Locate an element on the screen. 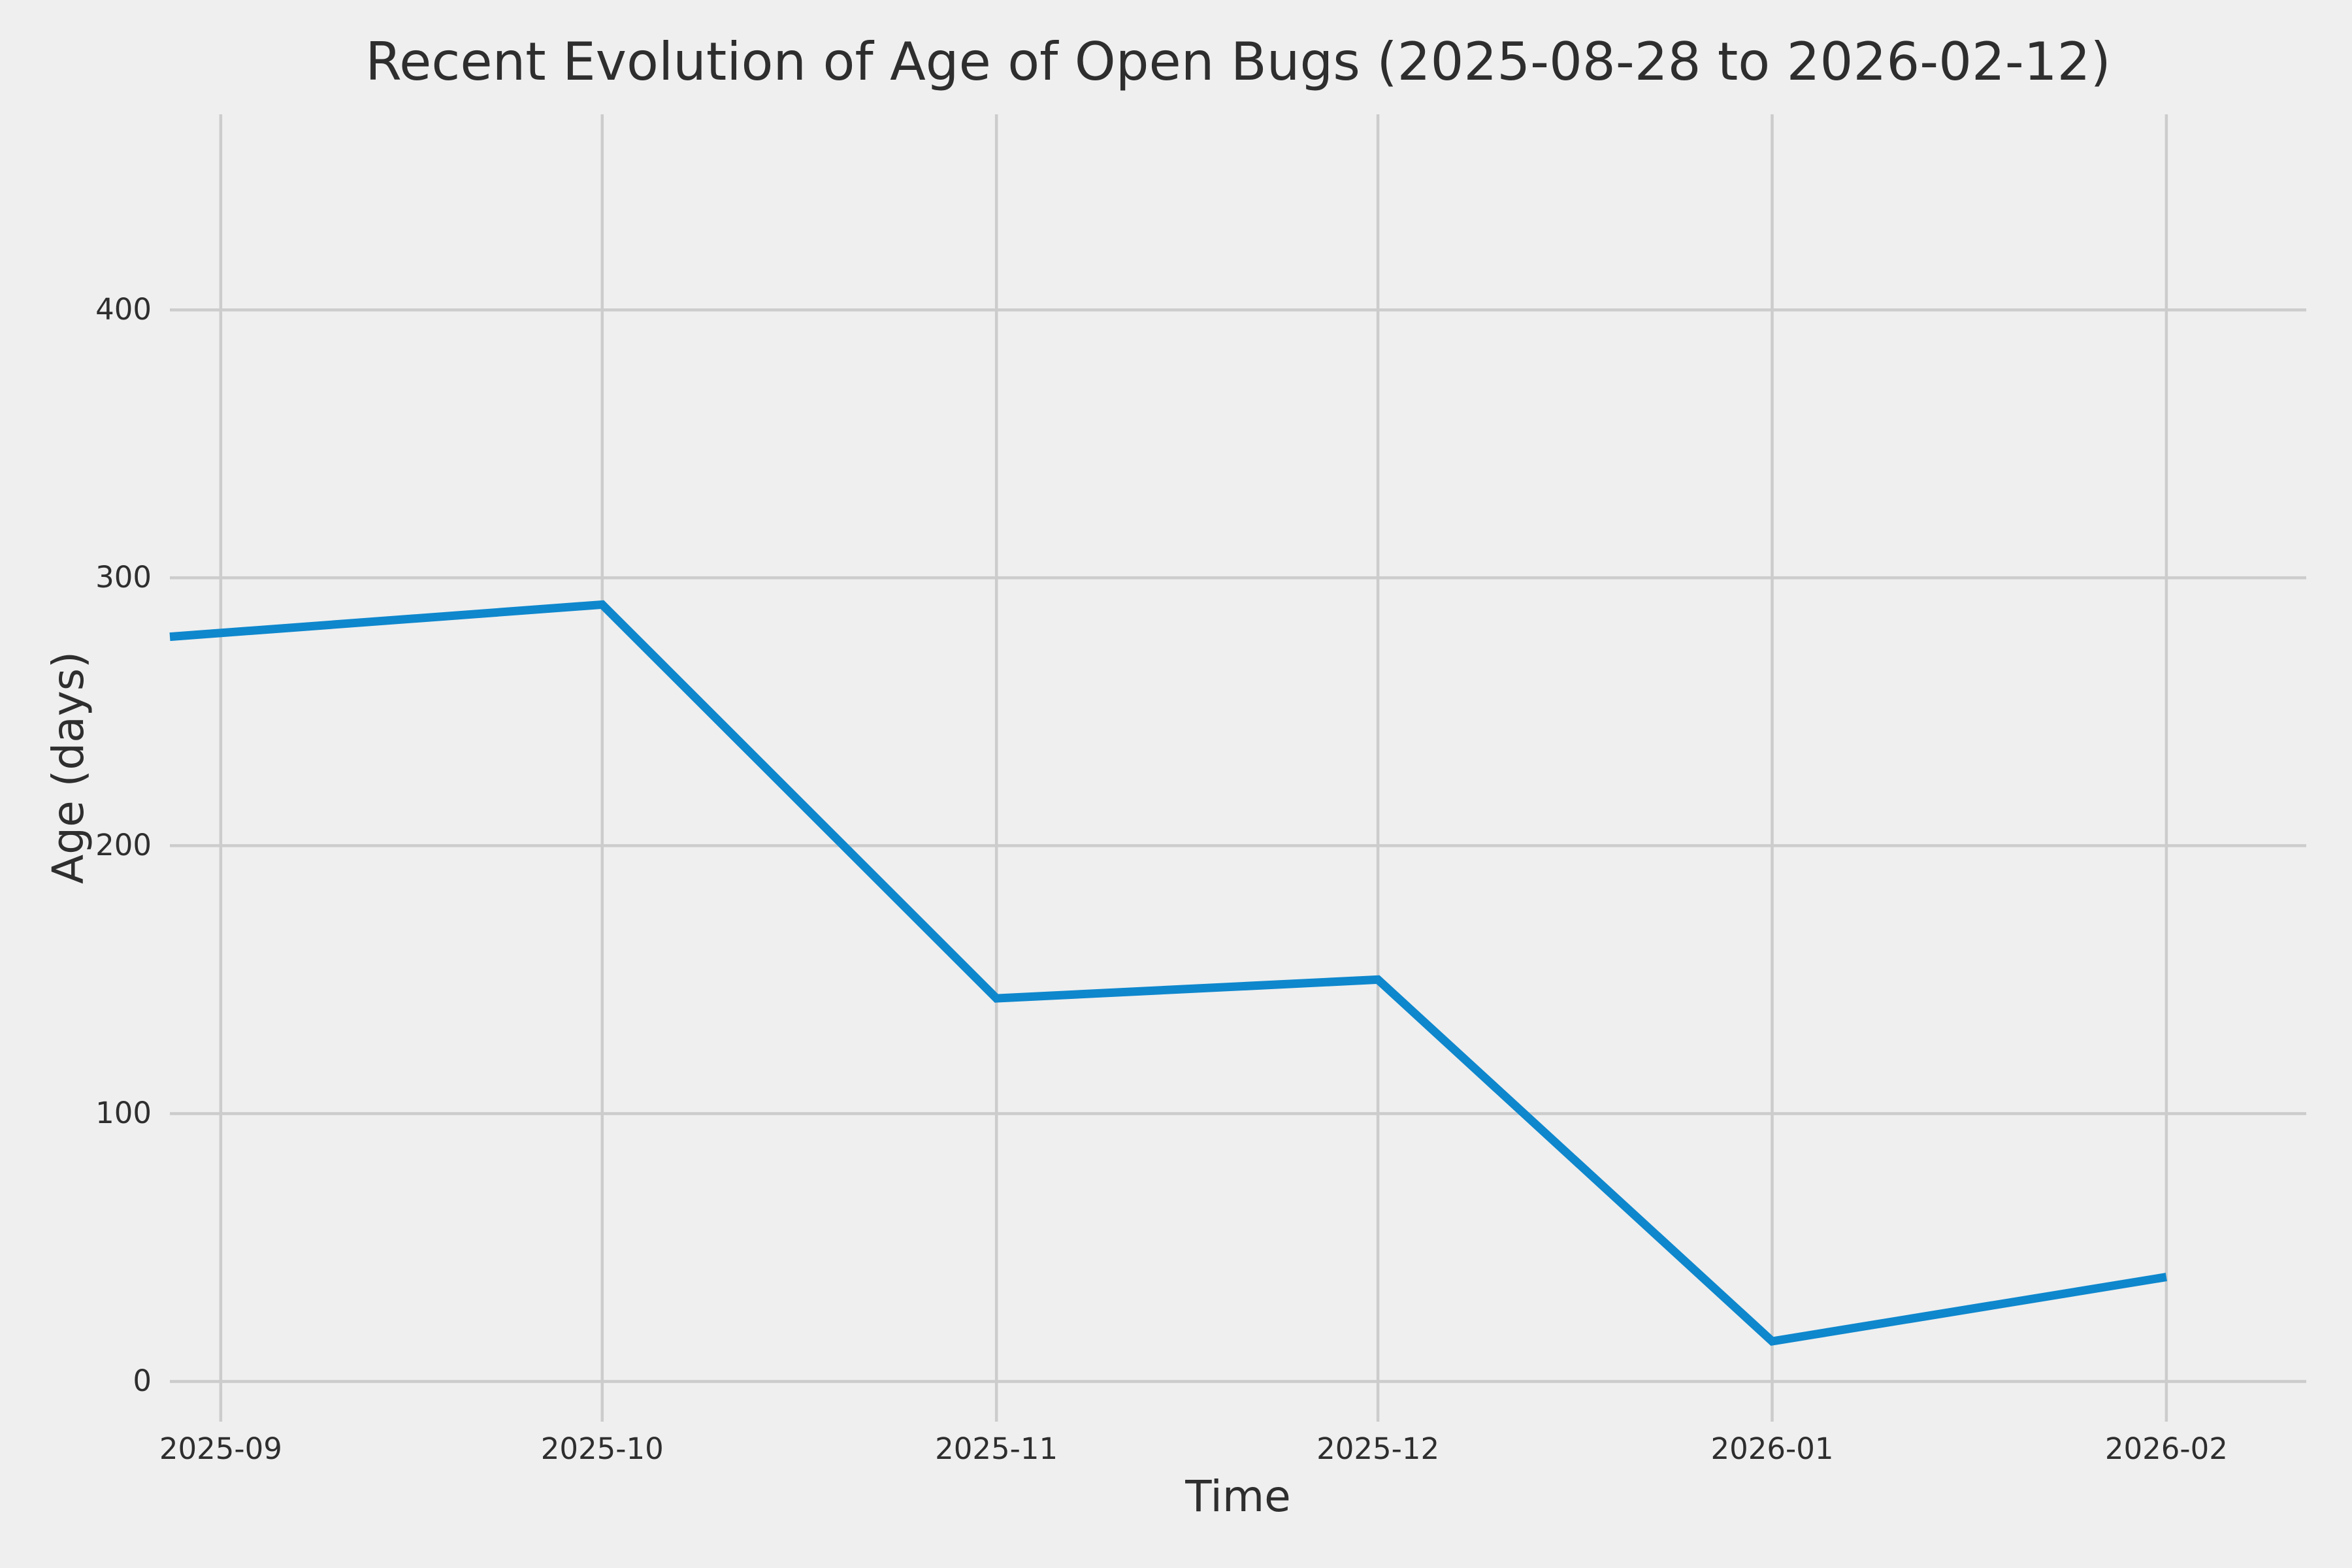 This screenshot has height=1568, width=2352. y-tick-label: 300 is located at coordinates (123, 577).